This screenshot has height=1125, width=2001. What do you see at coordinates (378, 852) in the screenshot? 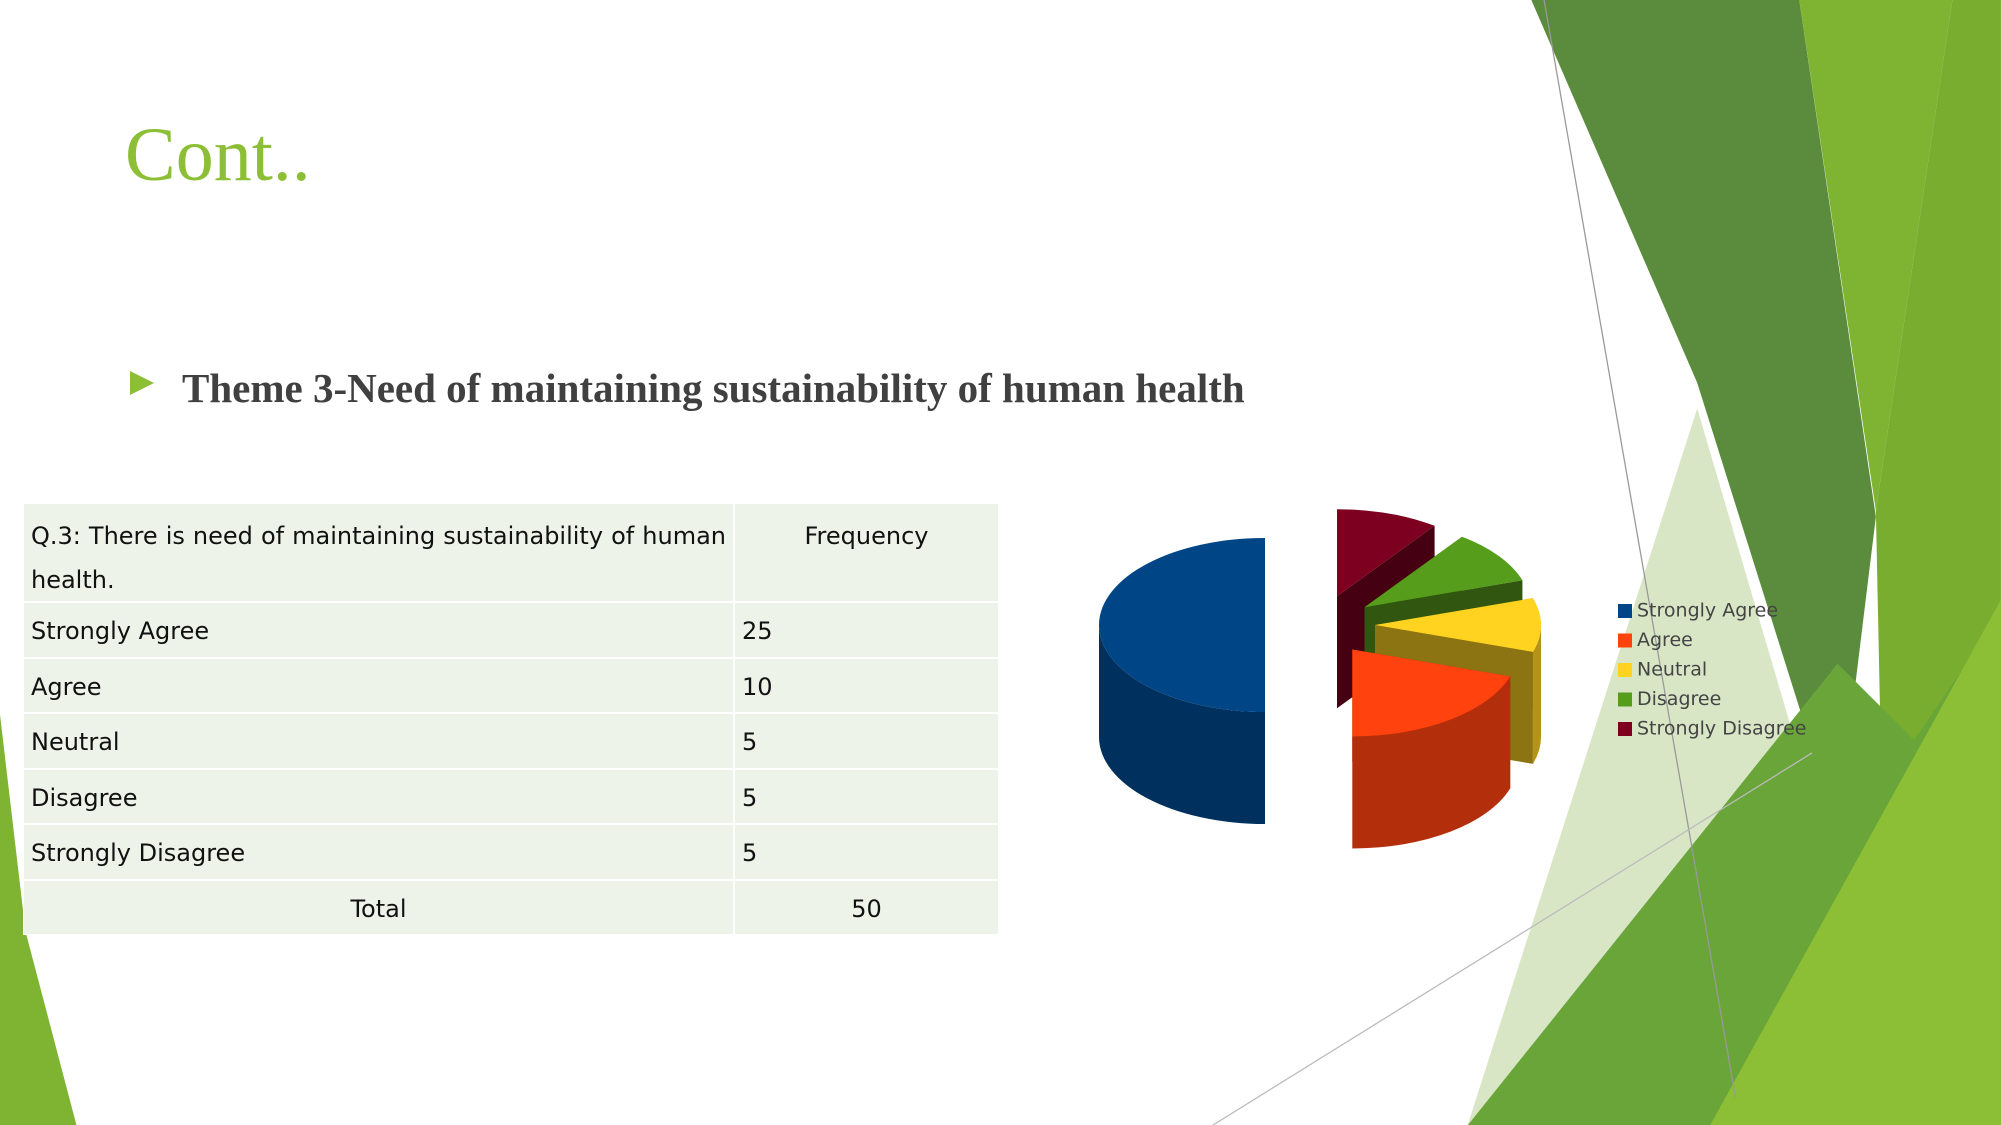
I see `table-cell: Strongly Disagree` at bounding box center [378, 852].